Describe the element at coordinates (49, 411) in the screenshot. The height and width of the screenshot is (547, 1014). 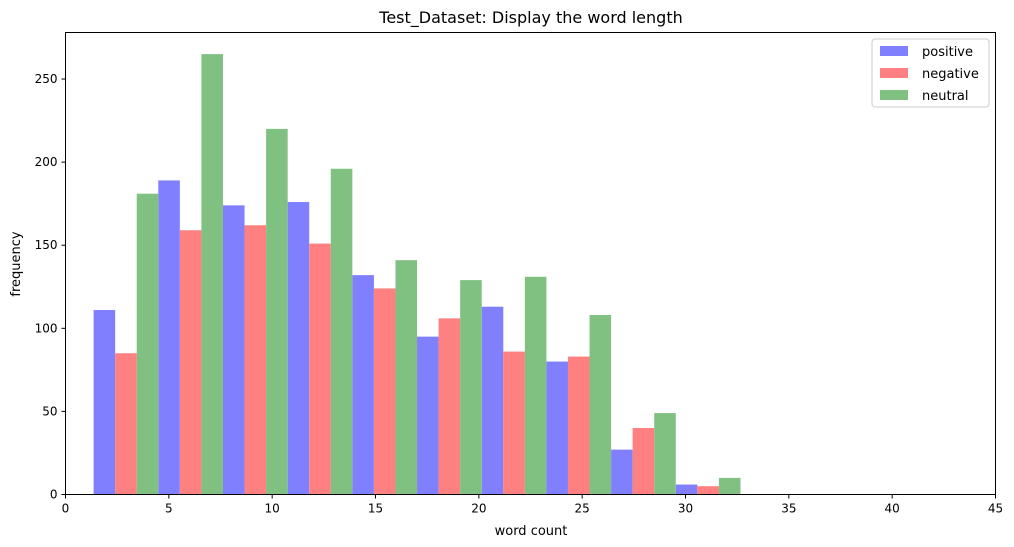
I see `y-tick-label: 50` at that location.